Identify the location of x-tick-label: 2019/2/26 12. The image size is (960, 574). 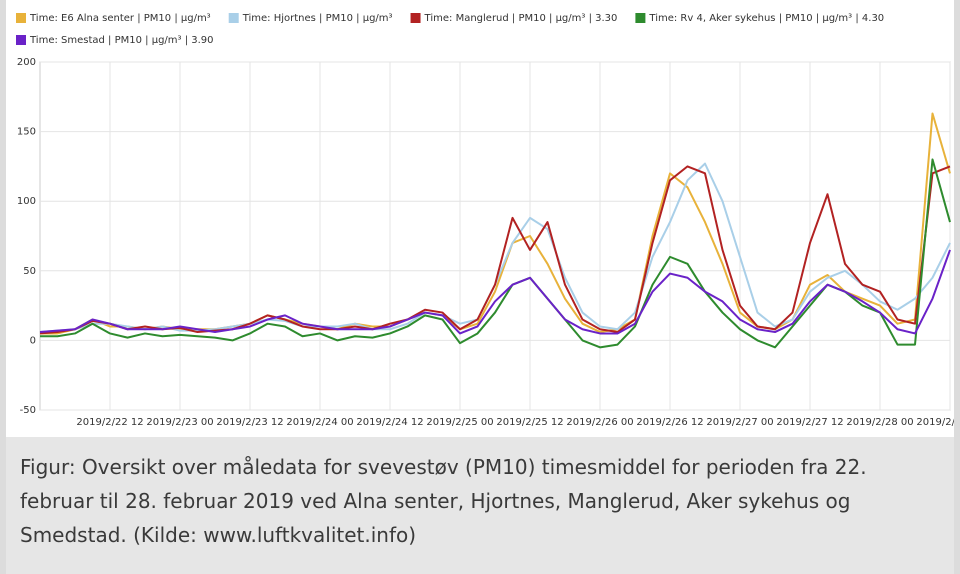
(669, 422).